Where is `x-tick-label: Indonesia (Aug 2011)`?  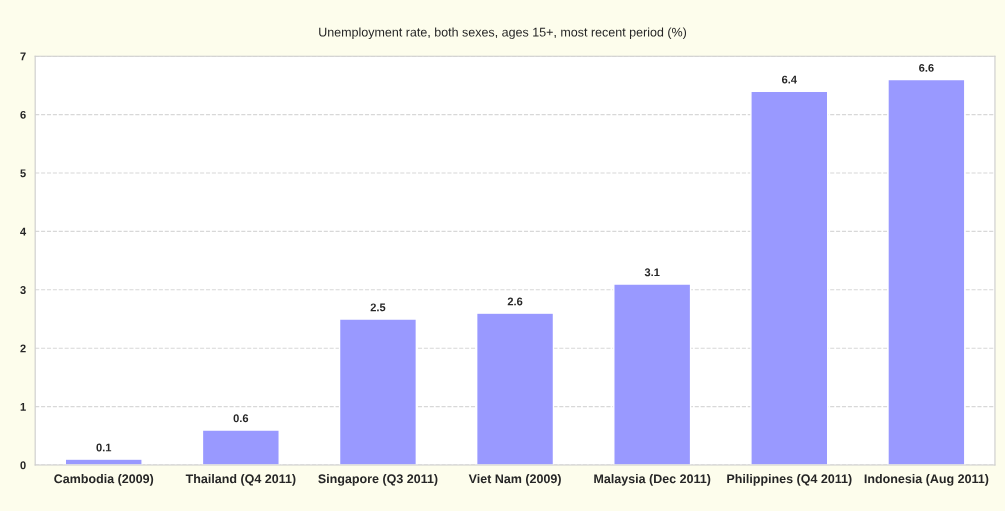 x-tick-label: Indonesia (Aug 2011) is located at coordinates (926, 480).